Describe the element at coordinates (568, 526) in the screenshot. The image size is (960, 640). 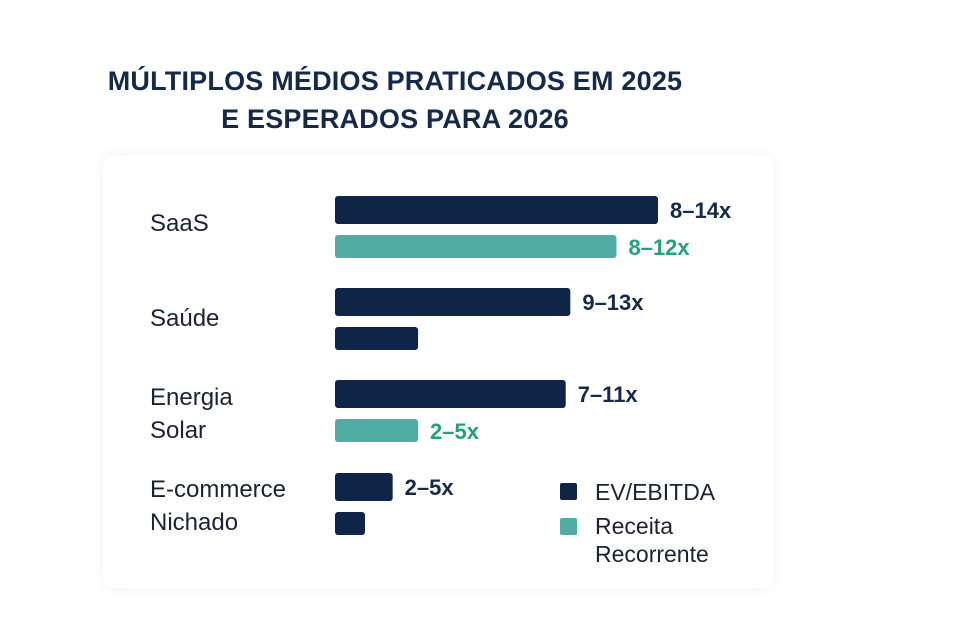
I see `legend-swatch-receita-recorrente` at that location.